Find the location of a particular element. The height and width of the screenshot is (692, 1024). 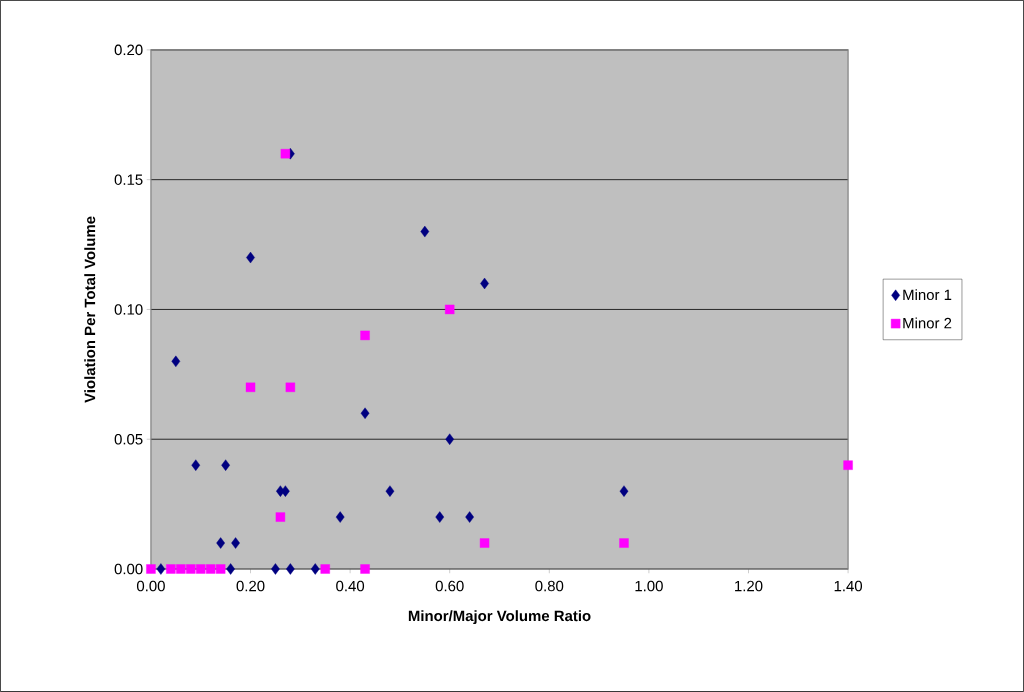

y-tick-label: 0.05 is located at coordinates (128, 439).